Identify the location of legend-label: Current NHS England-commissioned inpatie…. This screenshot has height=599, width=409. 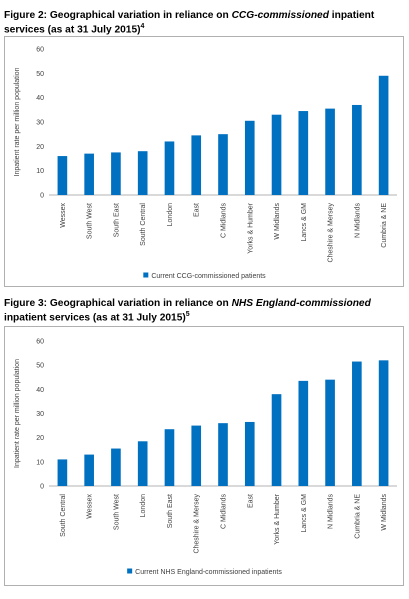
(208, 572).